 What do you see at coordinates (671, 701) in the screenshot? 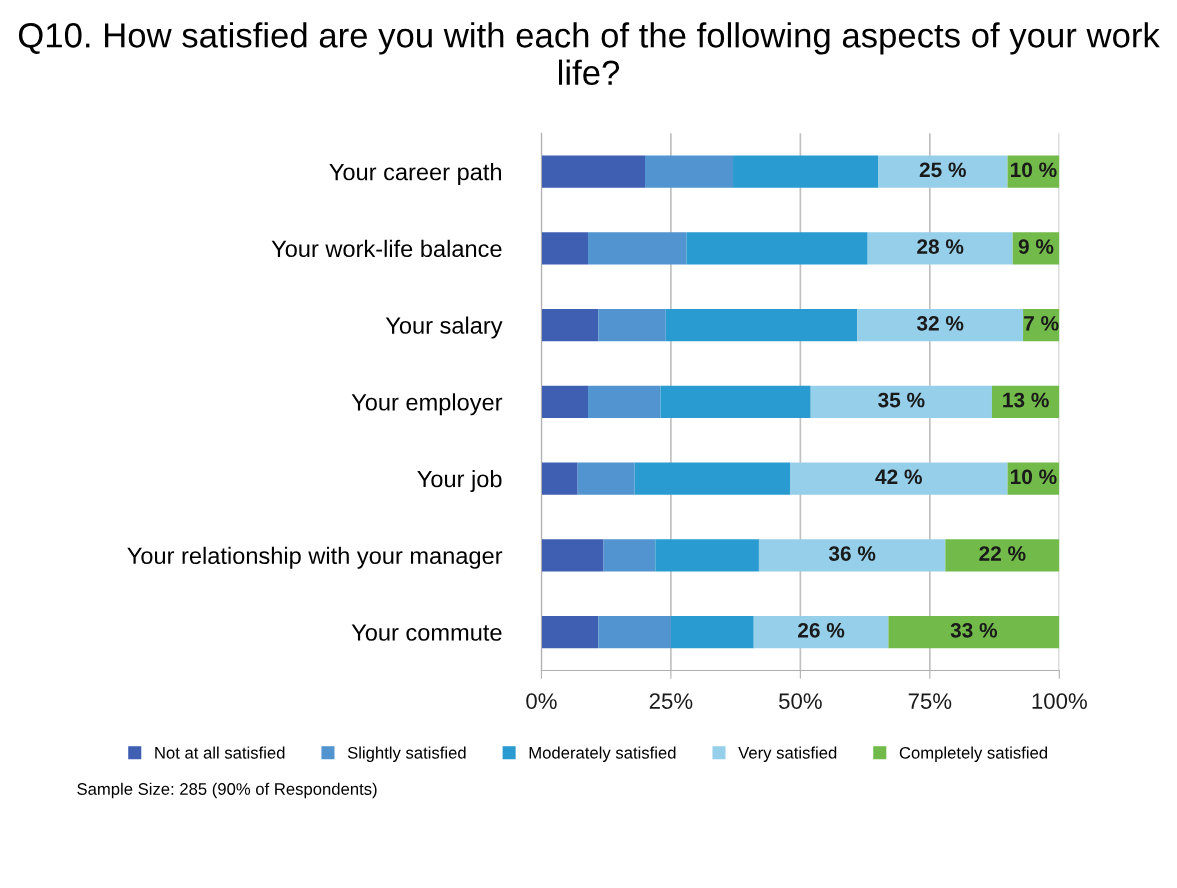
I see `x-tick-label: 25%` at bounding box center [671, 701].